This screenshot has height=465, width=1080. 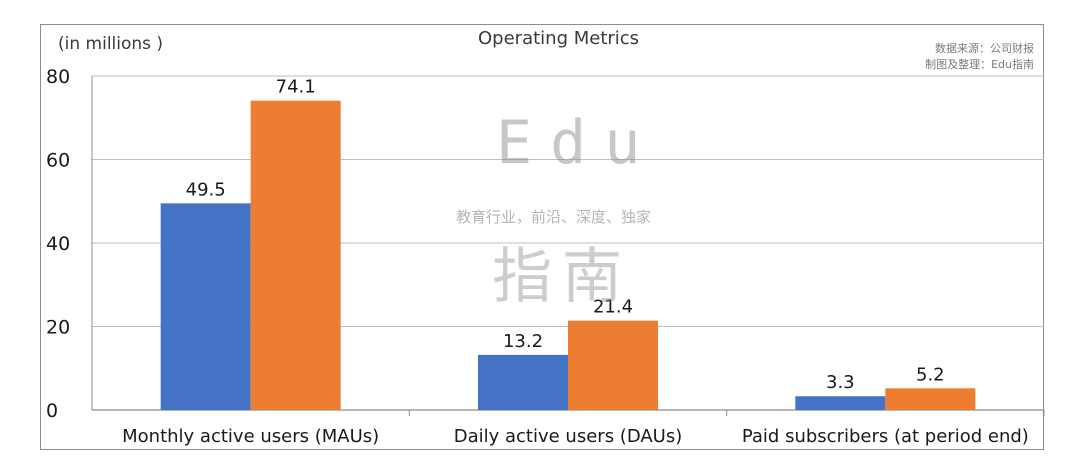 I want to click on data-label: 5.2, so click(x=930, y=374).